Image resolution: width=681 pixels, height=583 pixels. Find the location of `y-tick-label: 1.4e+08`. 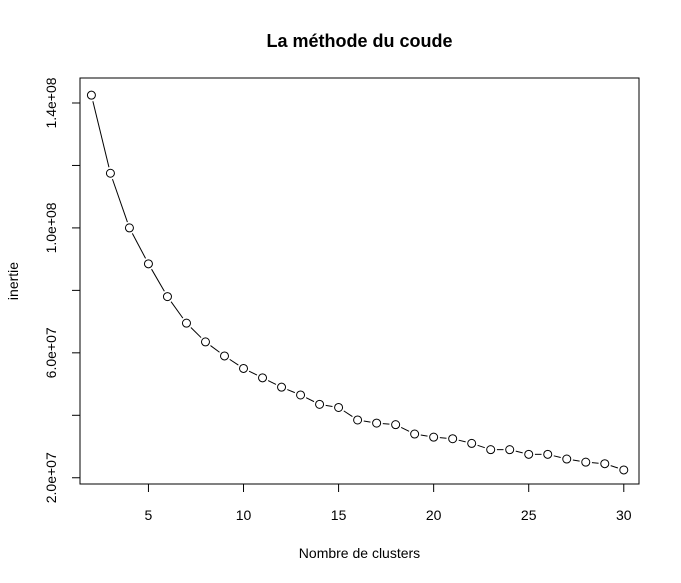

y-tick-label: 1.4e+08 is located at coordinates (51, 102).